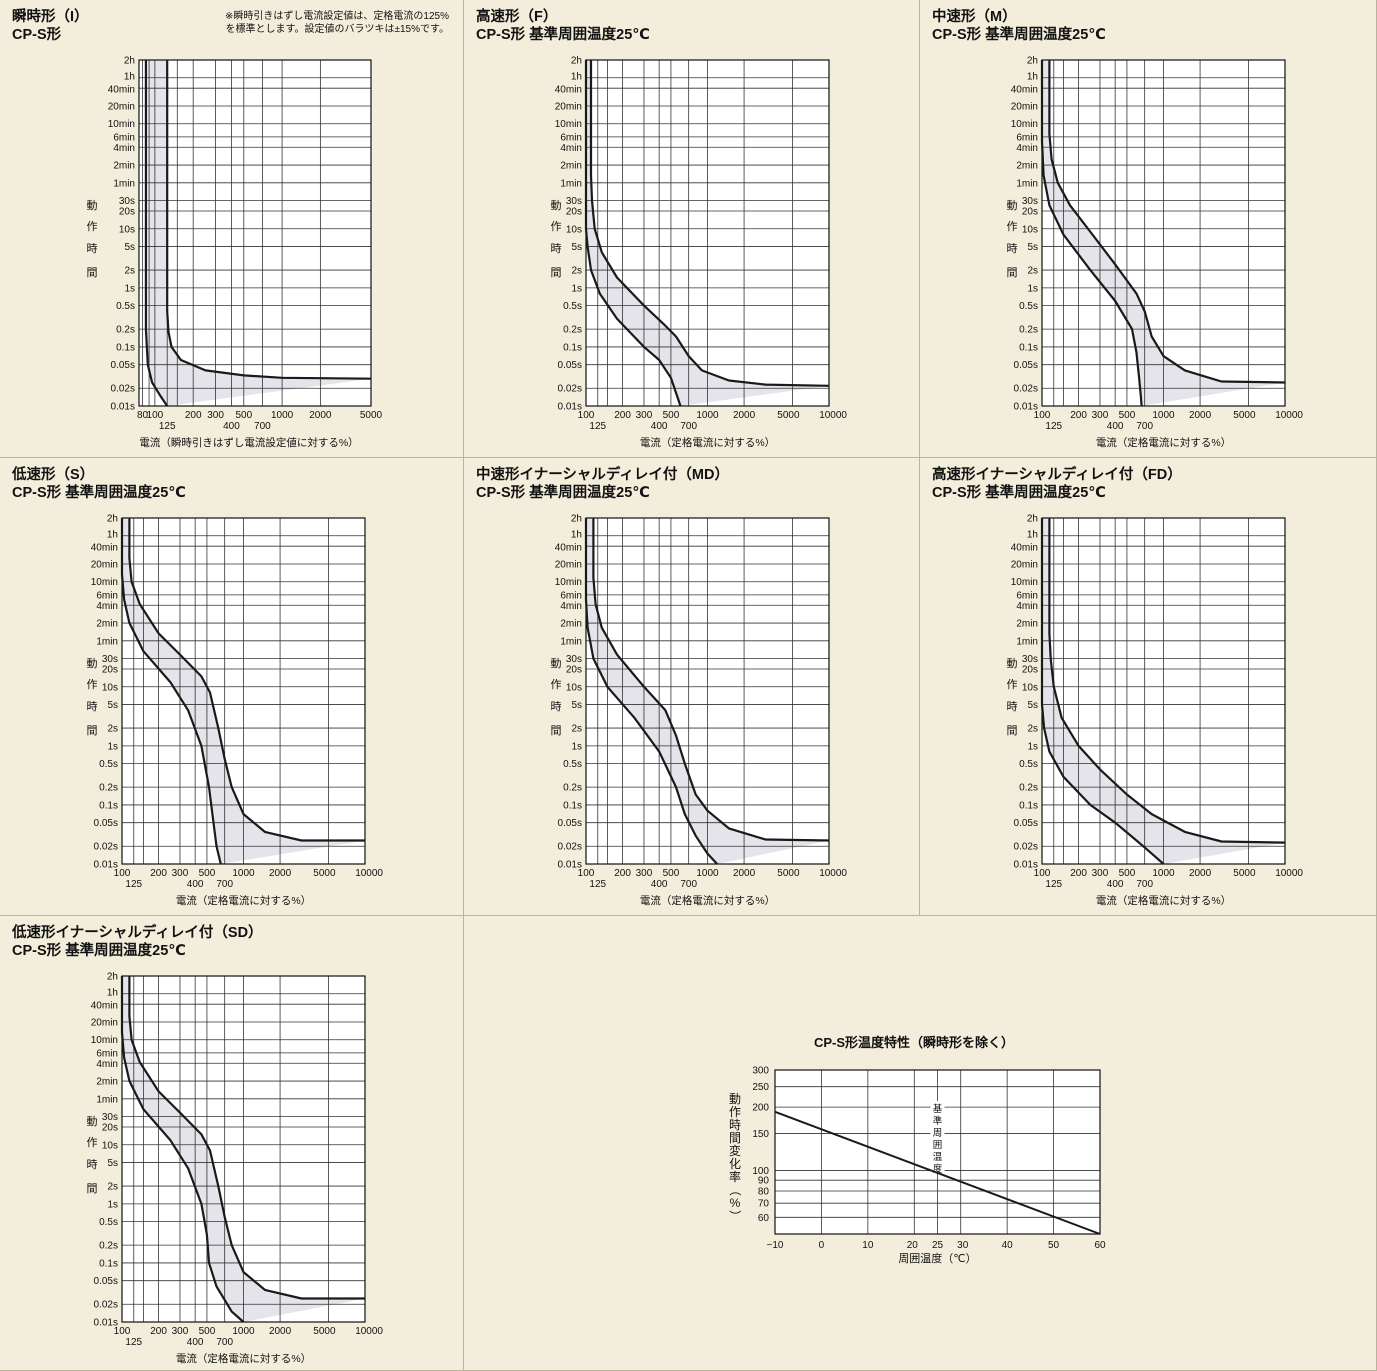  I want to click on tolerance-band, so click(258, 233).